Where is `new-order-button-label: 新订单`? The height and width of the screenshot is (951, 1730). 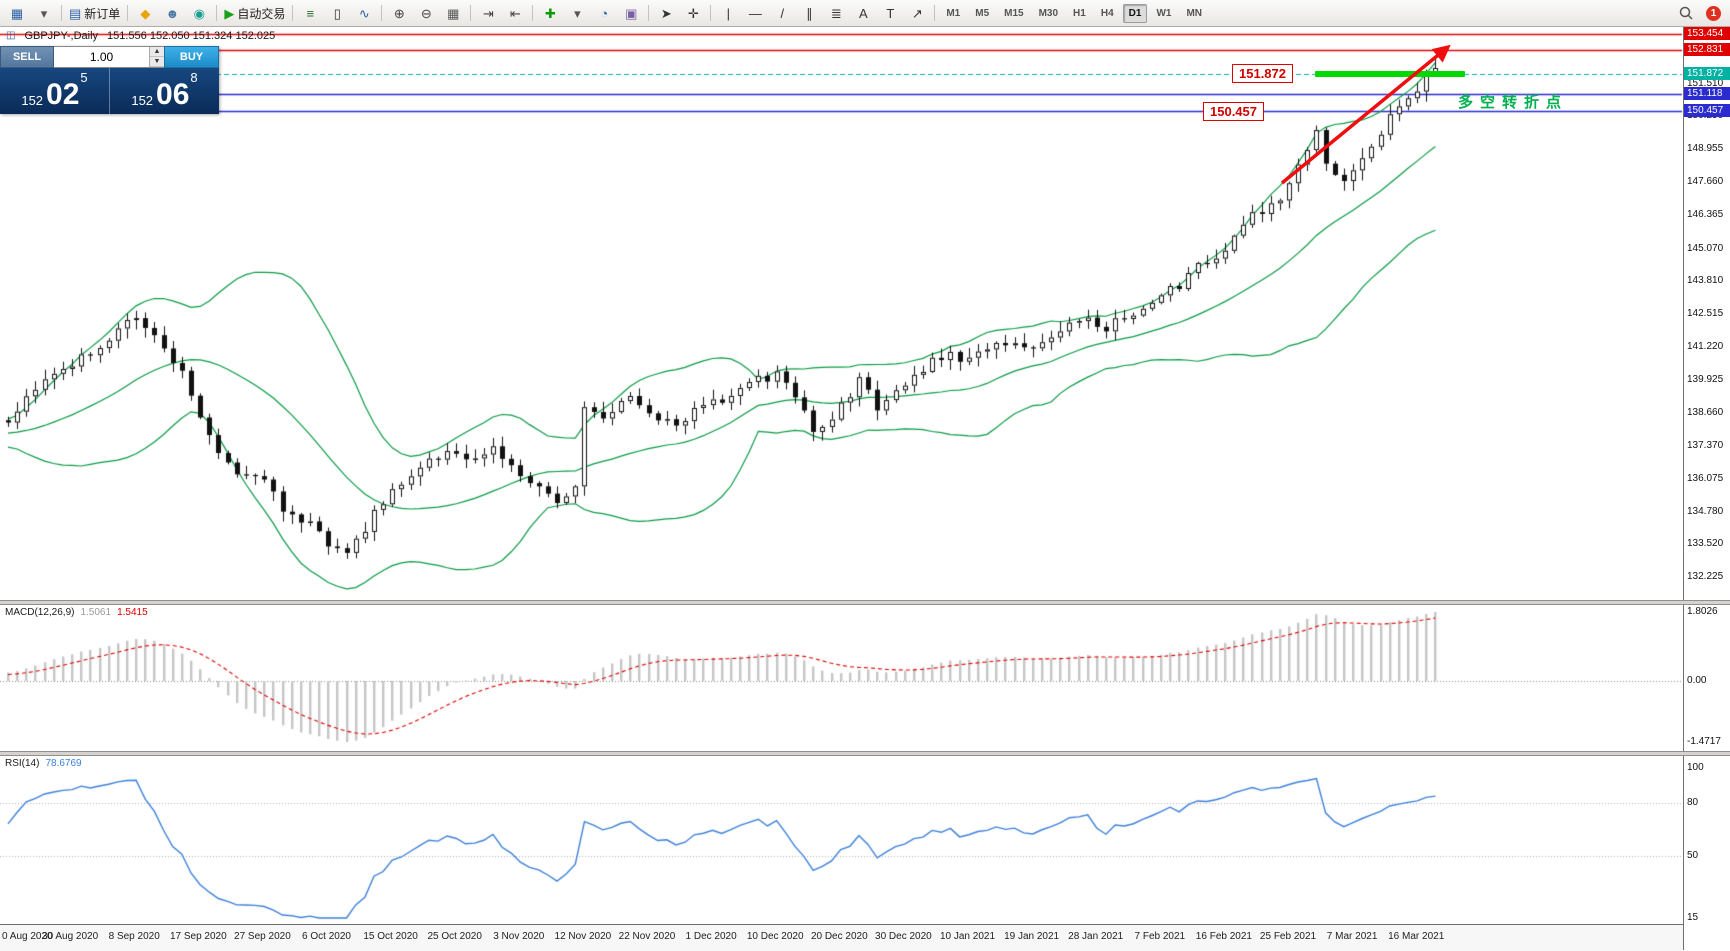 new-order-button-label: 新订单 is located at coordinates (102, 13).